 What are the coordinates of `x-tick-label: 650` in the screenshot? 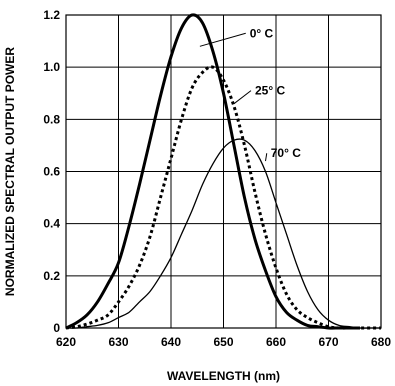 It's located at (223, 342).